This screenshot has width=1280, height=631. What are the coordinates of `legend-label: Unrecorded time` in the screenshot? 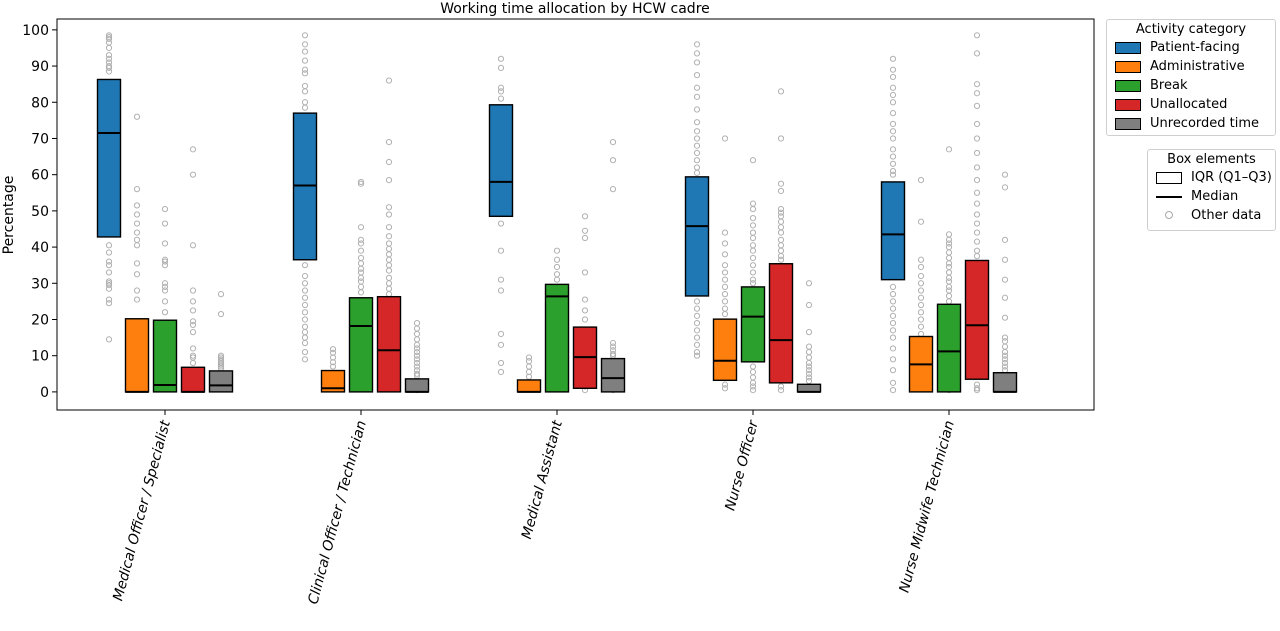 It's located at (1205, 123).